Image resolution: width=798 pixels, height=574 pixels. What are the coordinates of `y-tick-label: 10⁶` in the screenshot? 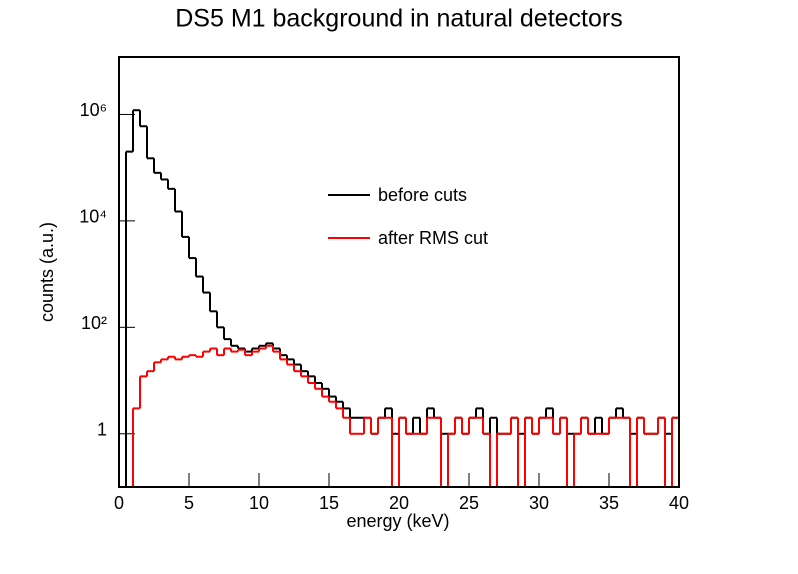 It's located at (93, 110).